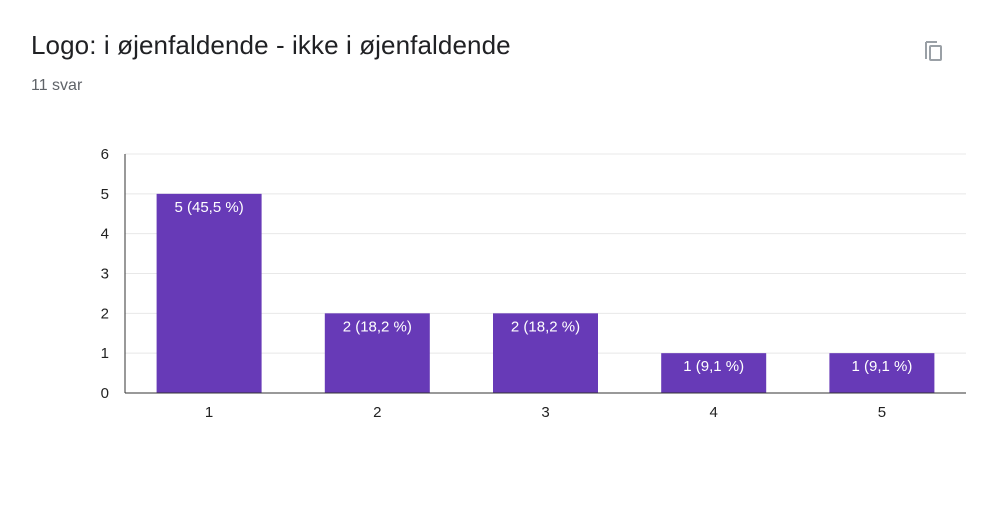 This screenshot has width=1003, height=515. What do you see at coordinates (377, 412) in the screenshot?
I see `x-tick-label: 2` at bounding box center [377, 412].